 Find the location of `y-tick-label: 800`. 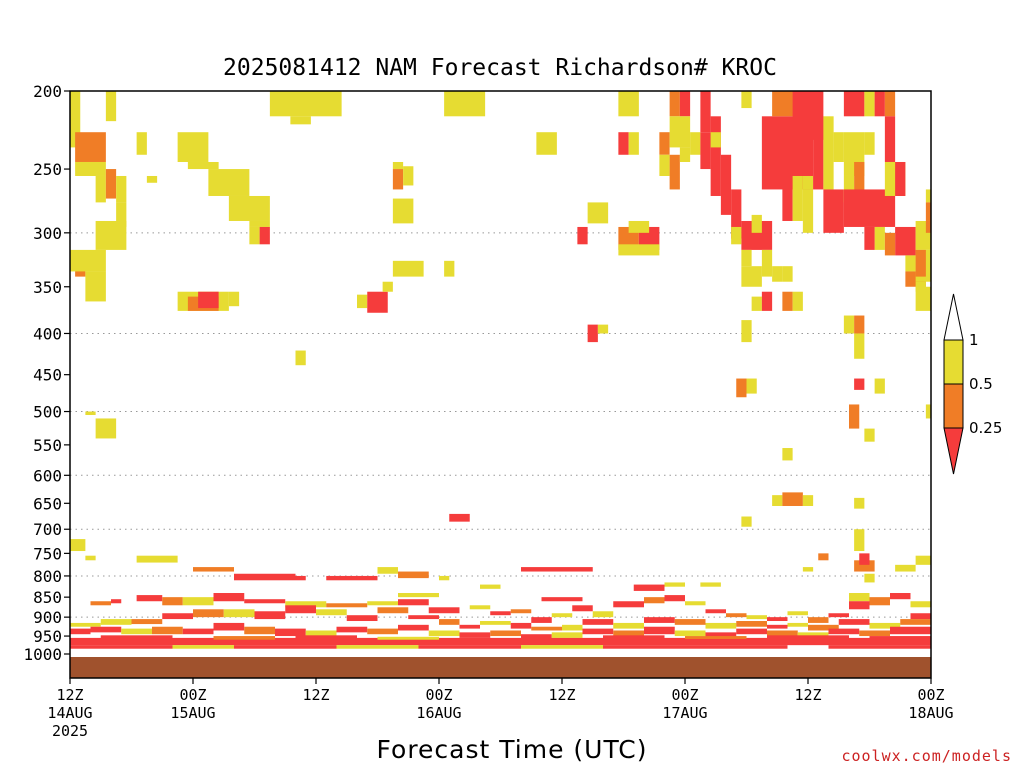

y-tick-label: 800 is located at coordinates (47, 576).